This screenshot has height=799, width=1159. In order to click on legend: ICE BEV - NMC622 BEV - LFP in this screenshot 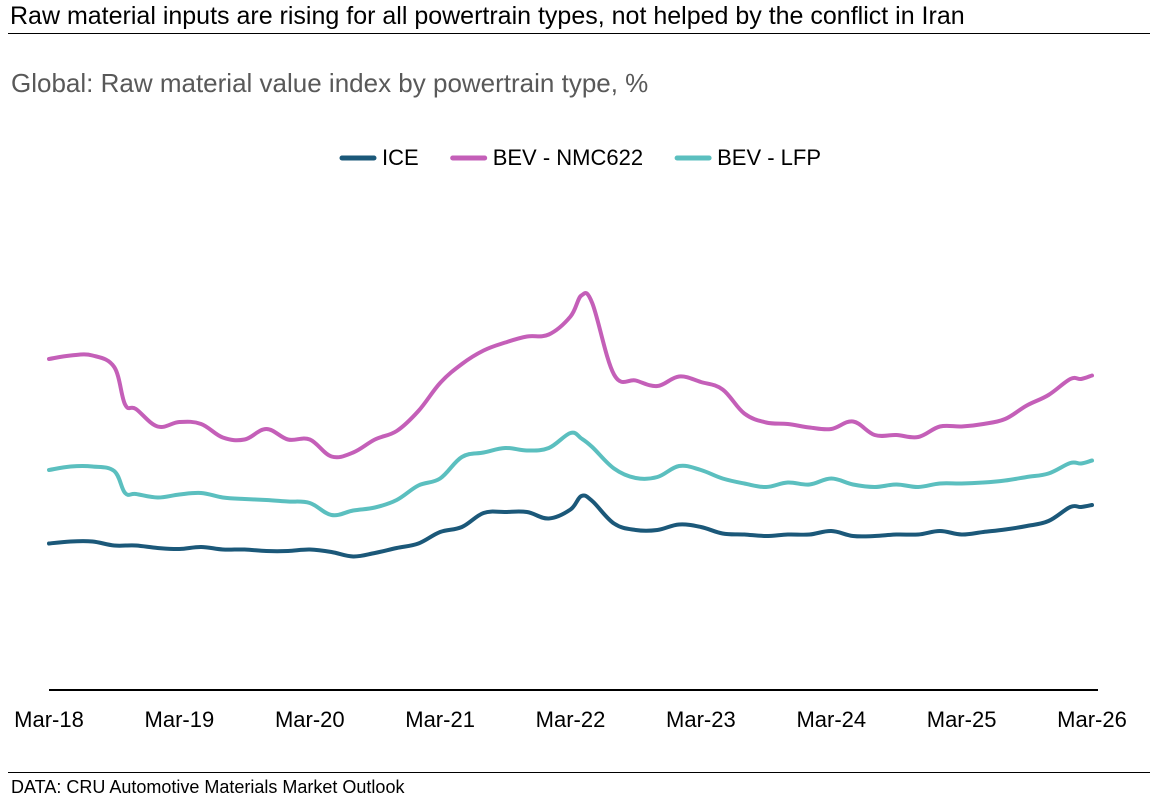, I will do `click(580, 157)`.